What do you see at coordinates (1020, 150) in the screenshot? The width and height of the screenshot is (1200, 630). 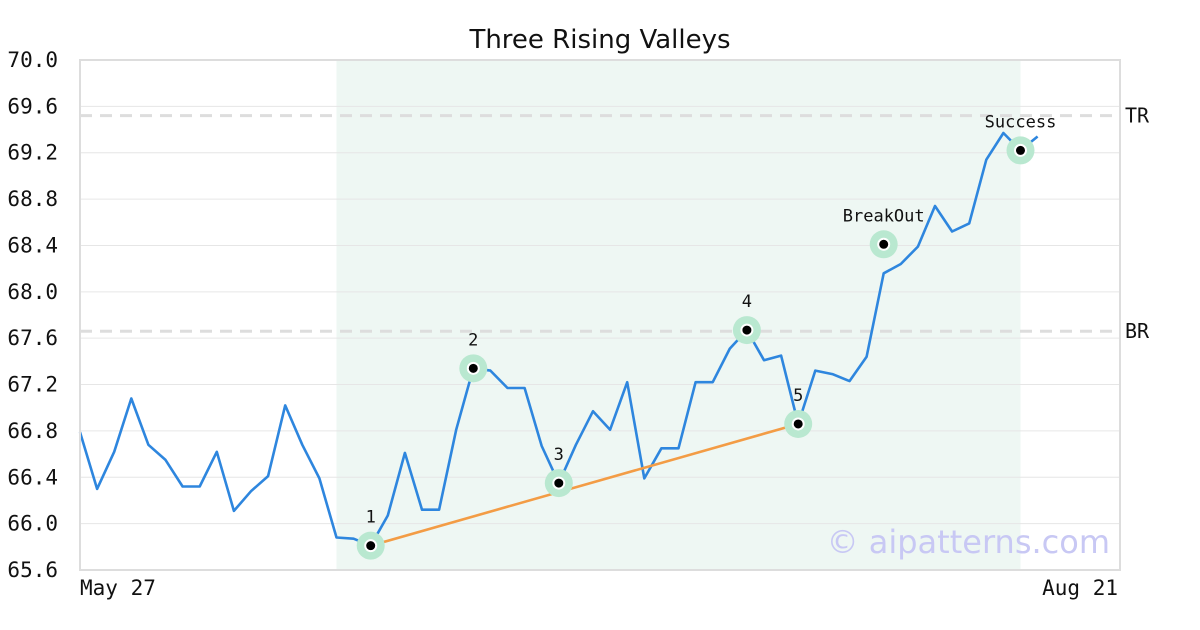 I see `marker-point-success` at bounding box center [1020, 150].